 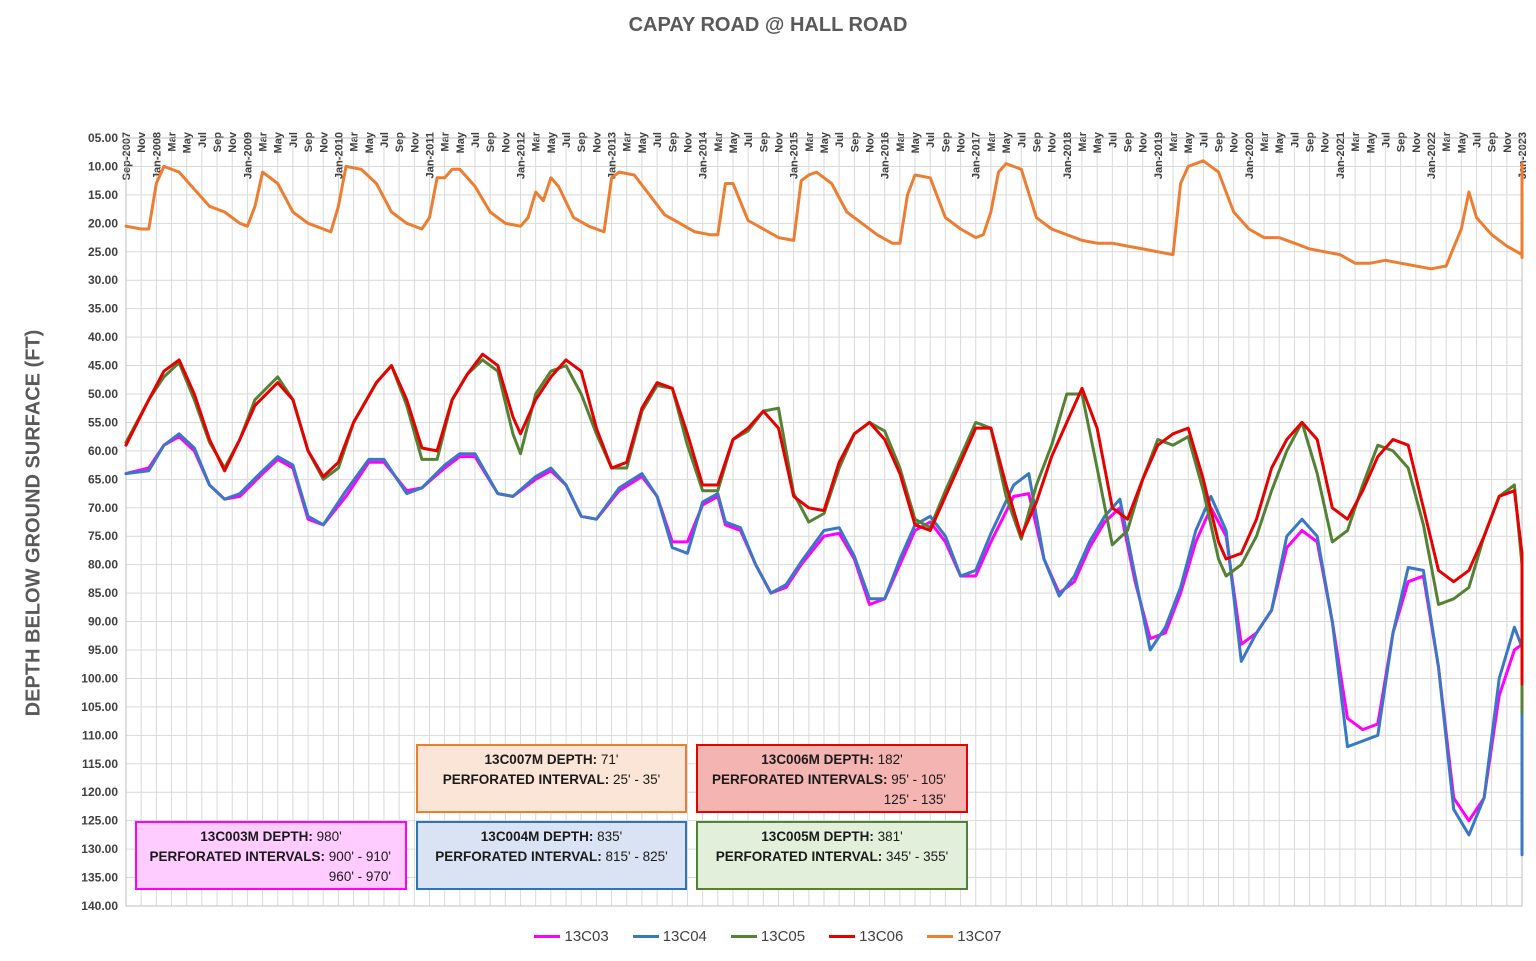 I want to click on x-tick-label: Jan-2013, so click(x=613, y=155).